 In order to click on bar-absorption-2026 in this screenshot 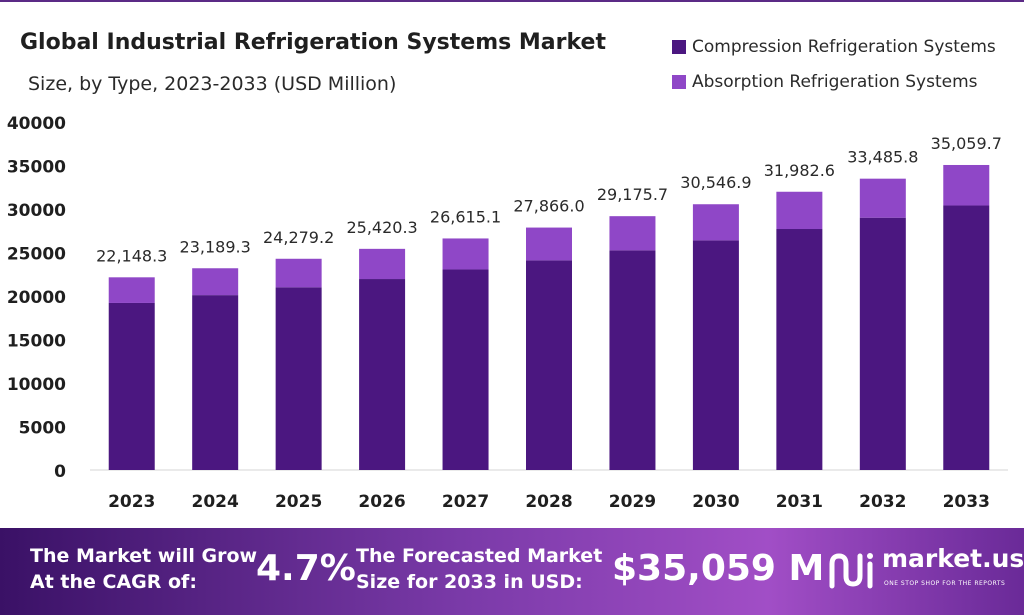, I will do `click(382, 264)`.